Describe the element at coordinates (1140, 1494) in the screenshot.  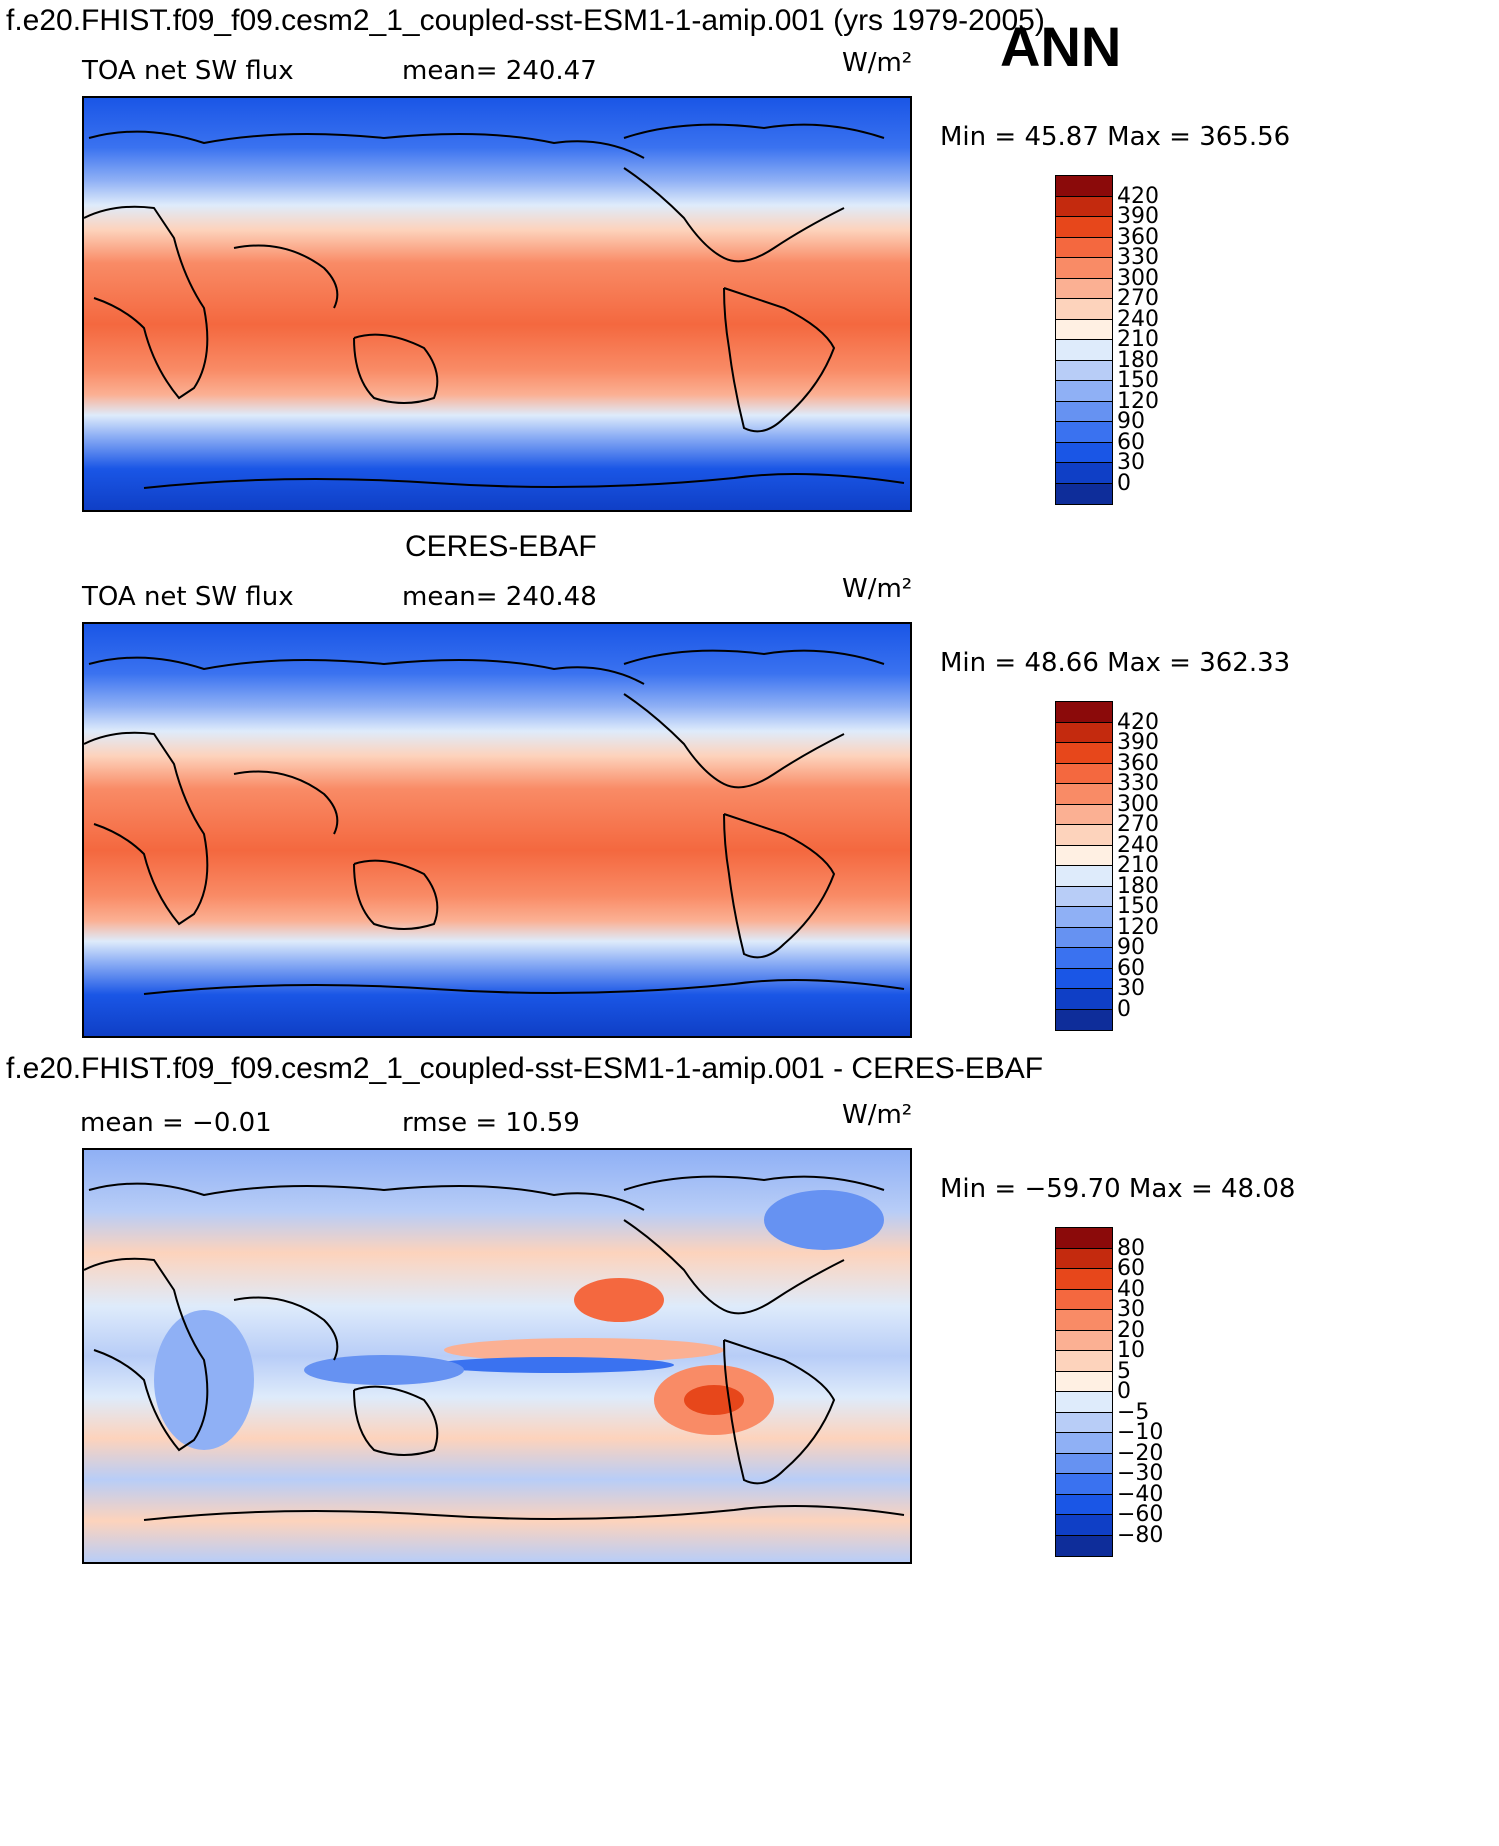
I see `colorbar-tick-label: −40` at that location.